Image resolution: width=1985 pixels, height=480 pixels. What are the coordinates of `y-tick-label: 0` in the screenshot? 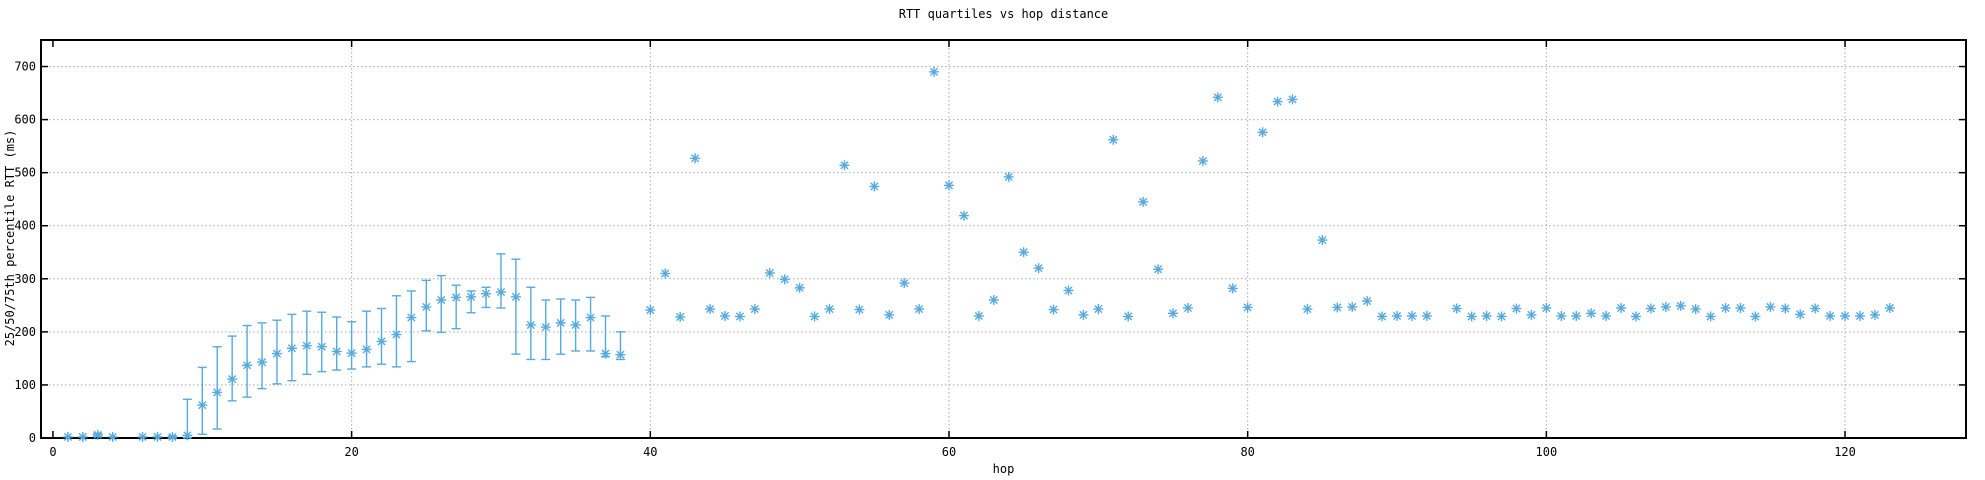 It's located at (32, 438).